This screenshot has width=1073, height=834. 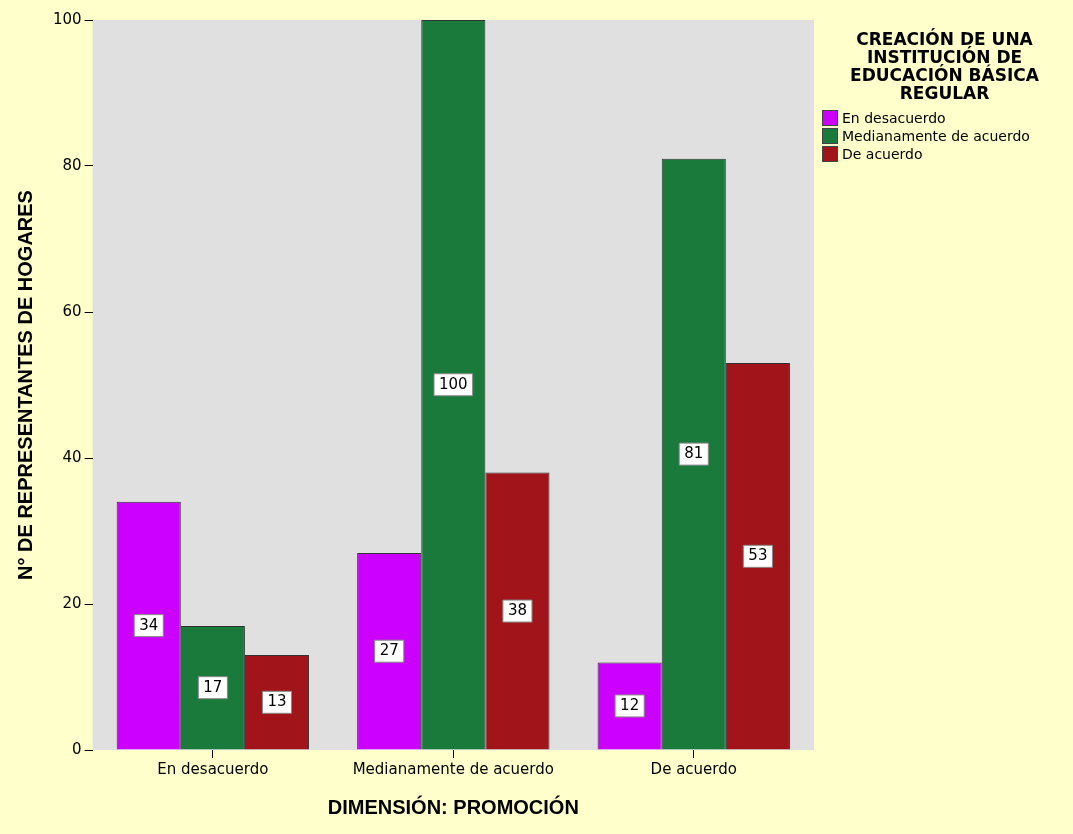 What do you see at coordinates (24, 385) in the screenshot?
I see `y-axis-title: N° DE REPRESENTANTES DE HOGARES` at bounding box center [24, 385].